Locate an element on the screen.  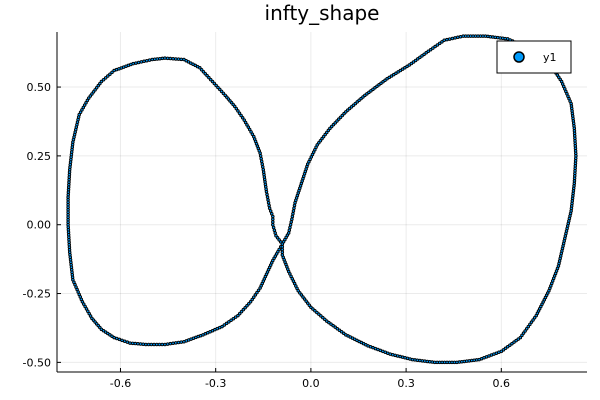
y-tick-label: -0.50 is located at coordinates (37, 362).